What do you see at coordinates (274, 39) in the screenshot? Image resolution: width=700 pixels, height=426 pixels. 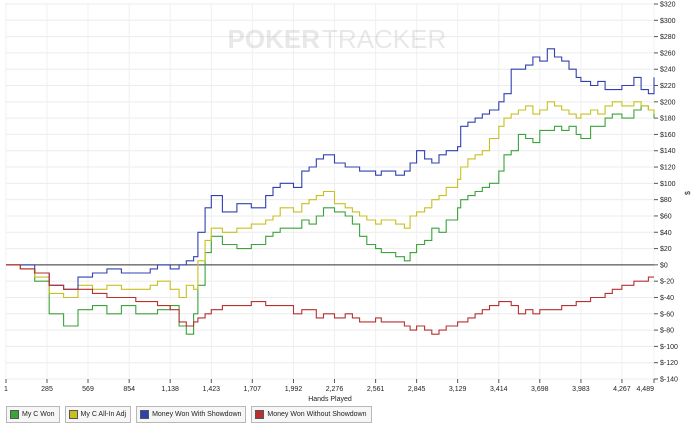 I see `watermark-text-left: POKER` at bounding box center [274, 39].